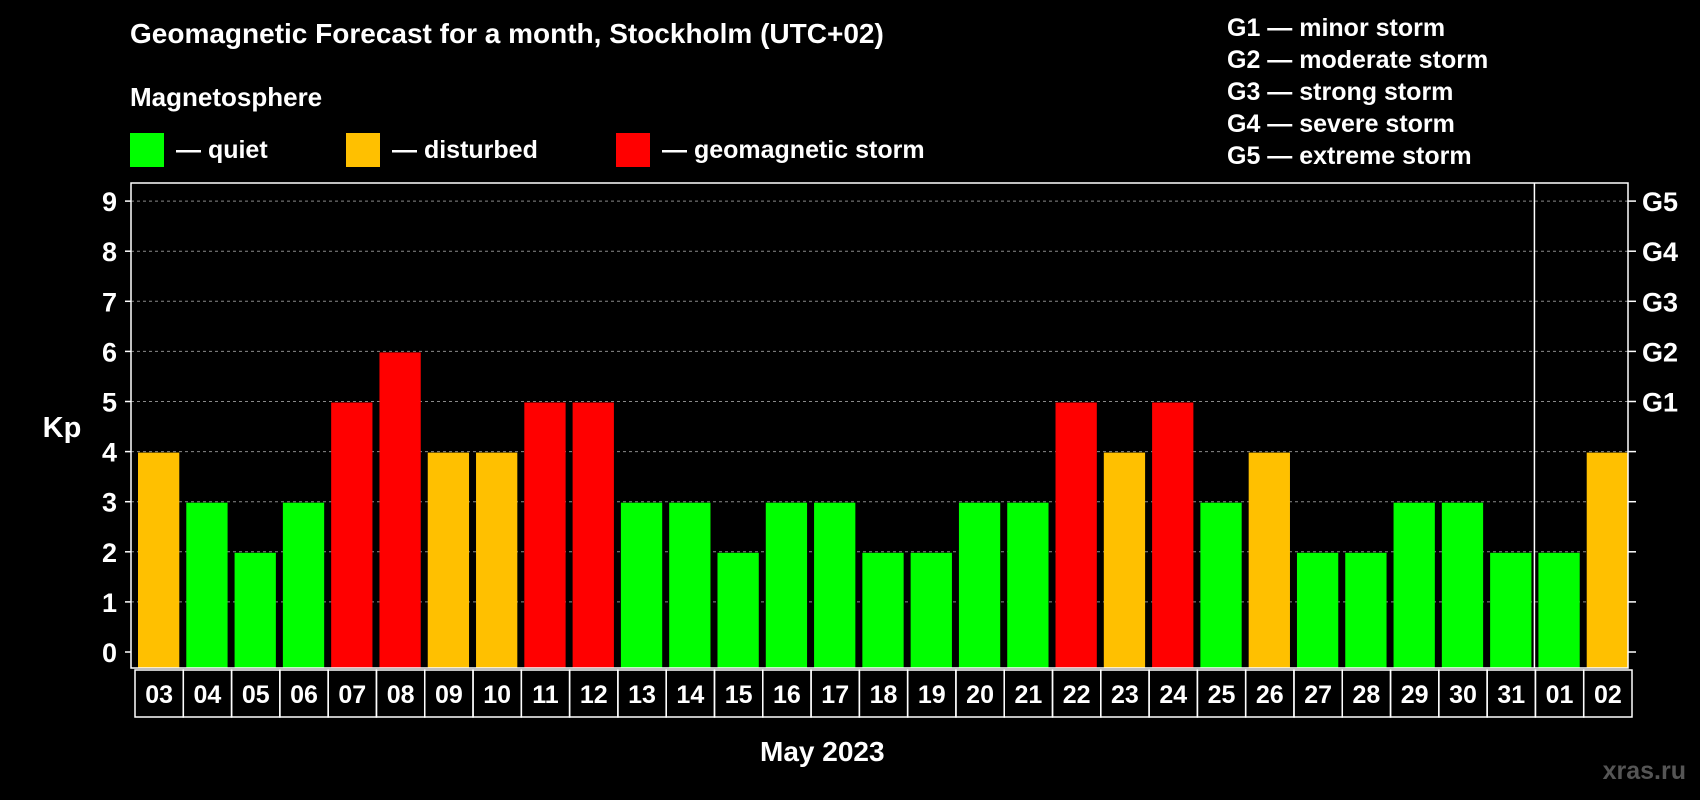 The image size is (1700, 800). What do you see at coordinates (109, 603) in the screenshot?
I see `y-tick-label-1: 1` at bounding box center [109, 603].